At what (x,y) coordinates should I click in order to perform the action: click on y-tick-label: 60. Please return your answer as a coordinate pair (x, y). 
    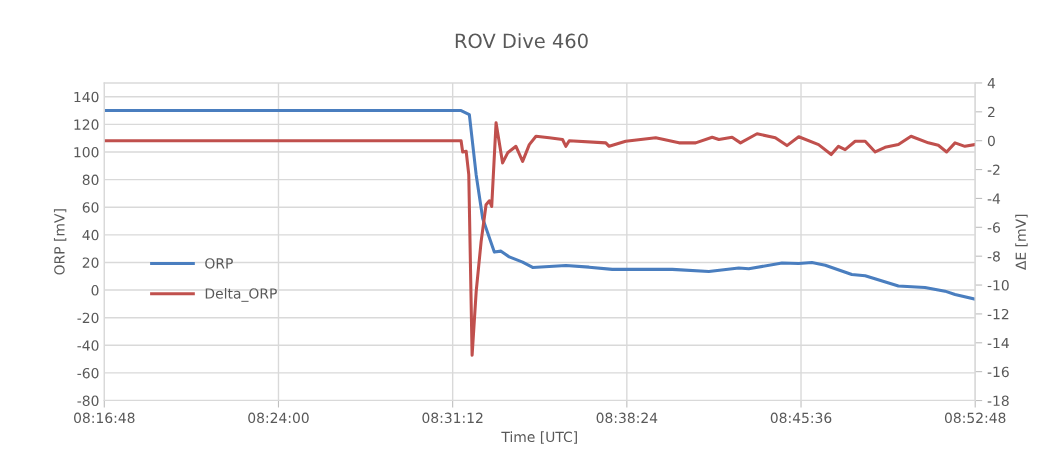
    Looking at the image, I should click on (90, 207).